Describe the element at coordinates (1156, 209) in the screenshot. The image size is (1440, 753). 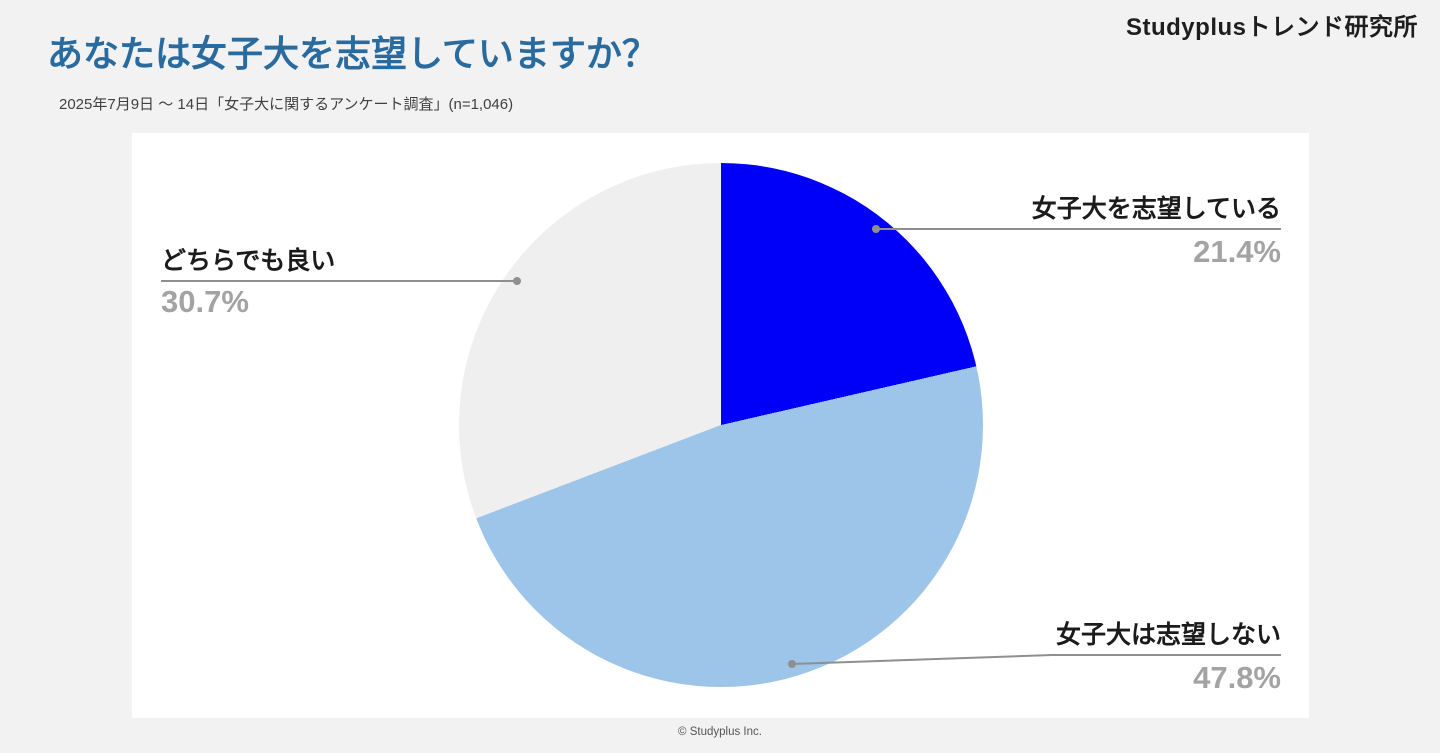
I see `slice-label-shibou-shiteiru: 女子大を志望している` at that location.